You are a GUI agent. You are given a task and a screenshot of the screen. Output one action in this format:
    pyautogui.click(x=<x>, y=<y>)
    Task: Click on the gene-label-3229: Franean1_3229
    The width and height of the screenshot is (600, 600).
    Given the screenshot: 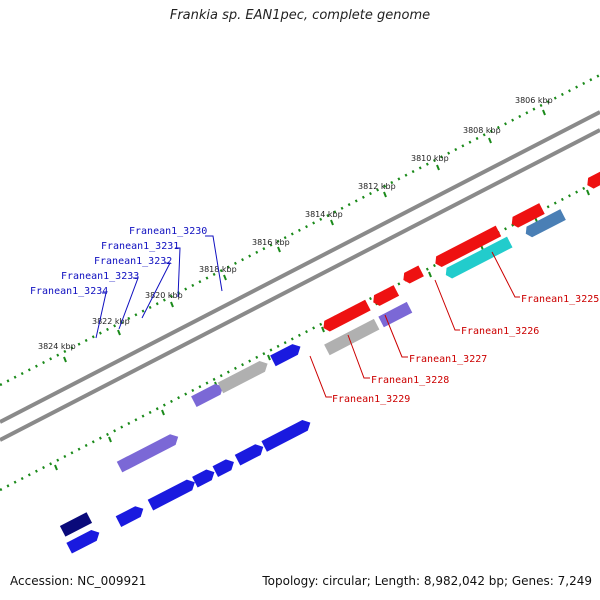 What is the action you would take?
    pyautogui.click(x=371, y=399)
    